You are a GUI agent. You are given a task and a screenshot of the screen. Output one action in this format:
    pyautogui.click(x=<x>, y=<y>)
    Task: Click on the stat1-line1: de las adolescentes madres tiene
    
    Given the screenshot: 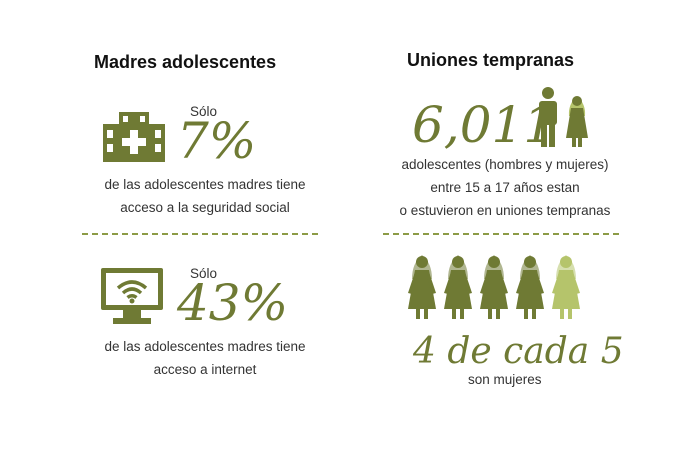 What is the action you would take?
    pyautogui.click(x=205, y=184)
    